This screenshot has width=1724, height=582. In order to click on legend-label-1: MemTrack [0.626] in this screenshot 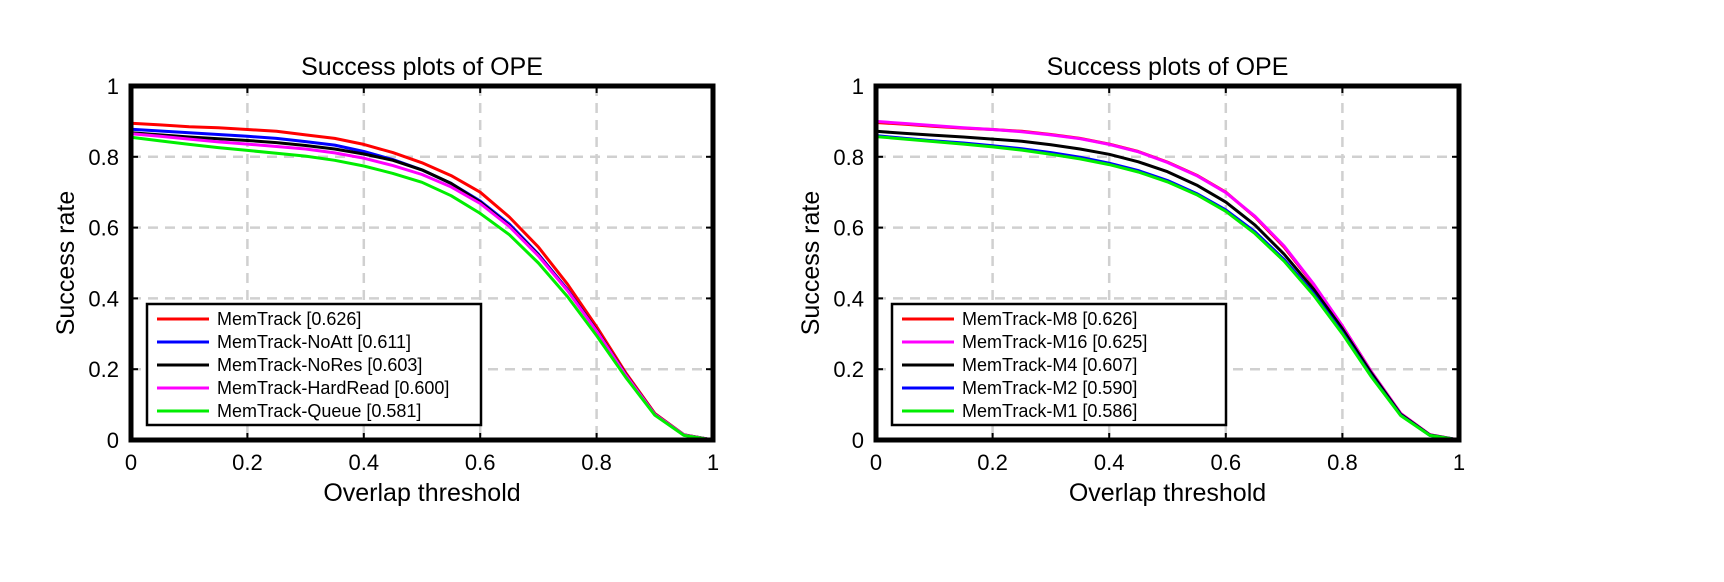, I will do `click(289, 319)`.